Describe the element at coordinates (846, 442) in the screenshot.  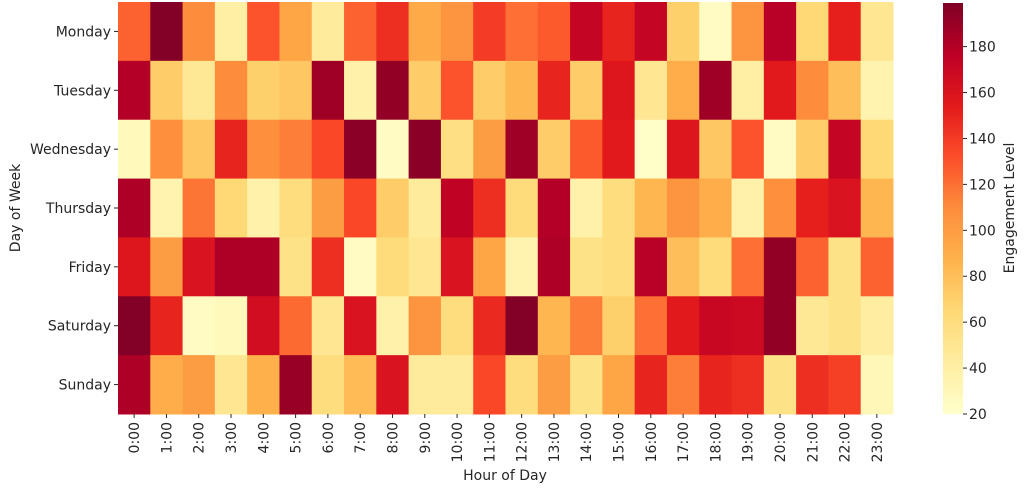
I see `x-tick-label: 22:00` at that location.